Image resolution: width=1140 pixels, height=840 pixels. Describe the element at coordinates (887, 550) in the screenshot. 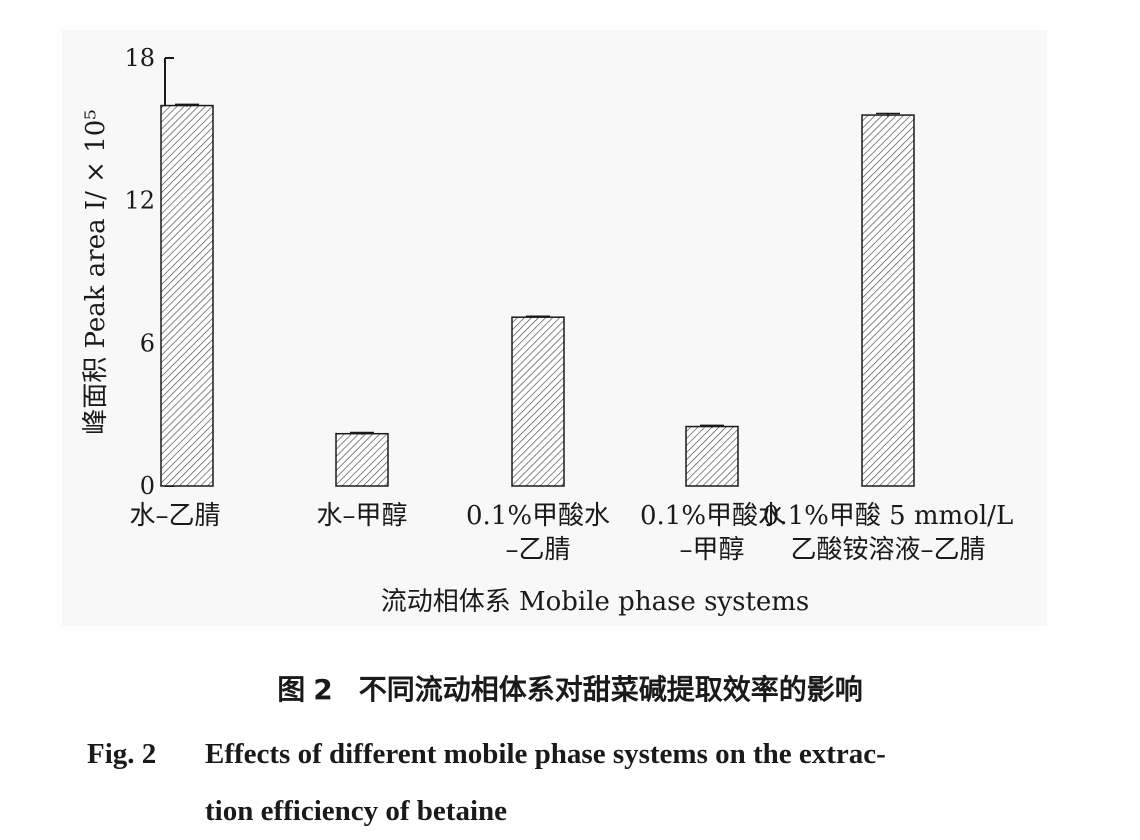

I see `x-tick-label-4-1: 乙酸铵溶液–乙腈` at that location.